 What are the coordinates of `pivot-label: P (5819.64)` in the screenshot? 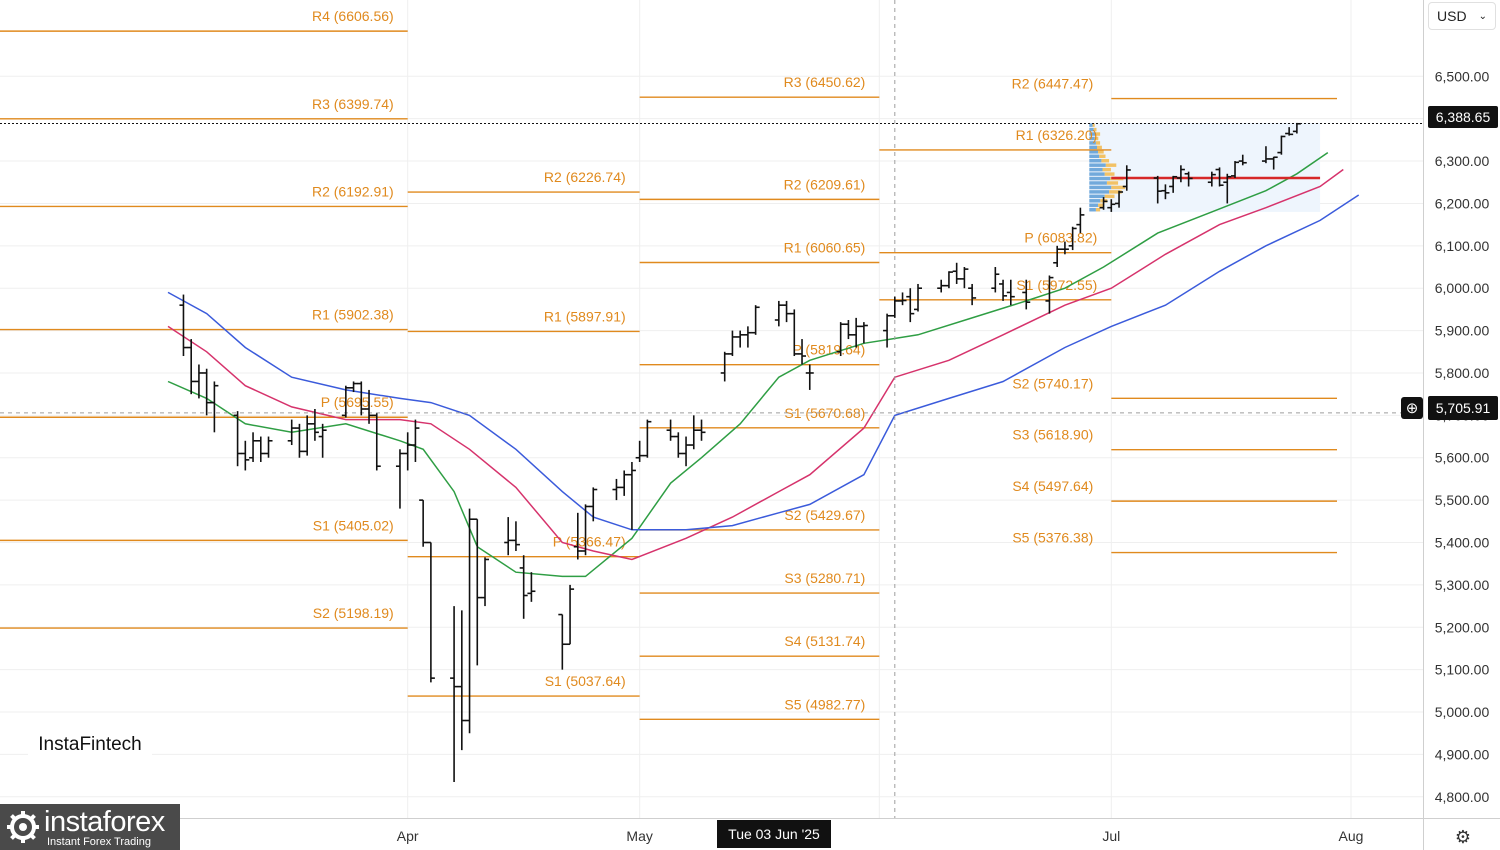 It's located at (828, 350).